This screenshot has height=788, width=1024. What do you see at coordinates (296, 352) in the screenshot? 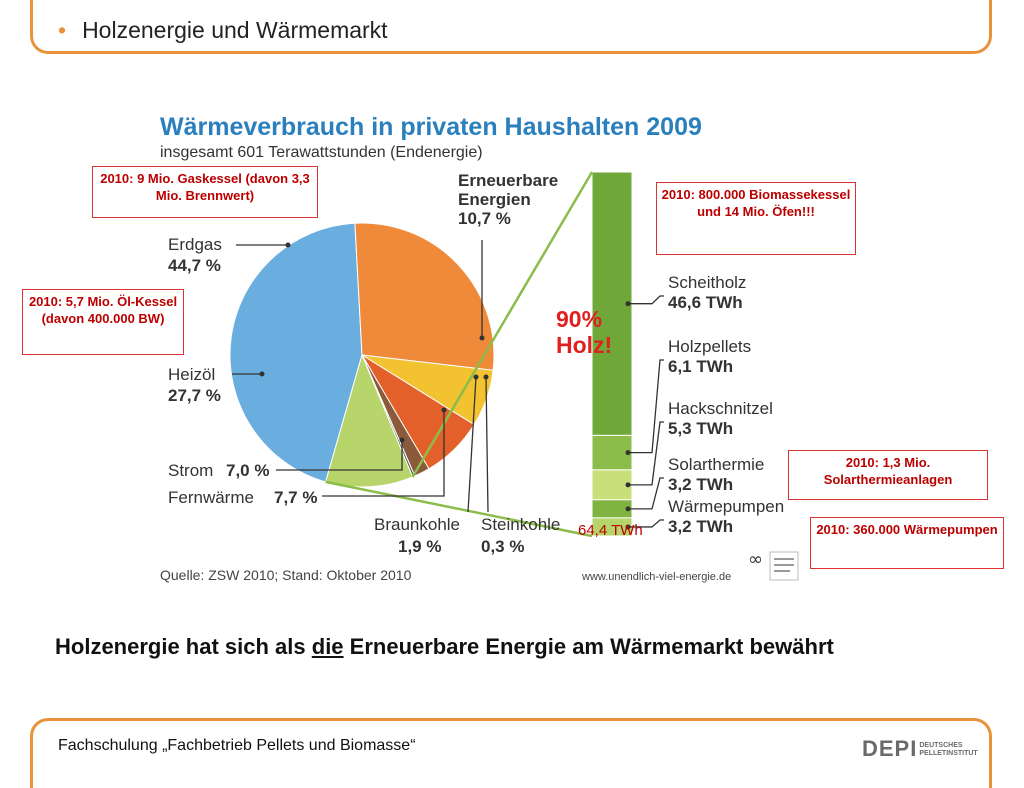
I see `pie-slice-erdgas` at bounding box center [296, 352].